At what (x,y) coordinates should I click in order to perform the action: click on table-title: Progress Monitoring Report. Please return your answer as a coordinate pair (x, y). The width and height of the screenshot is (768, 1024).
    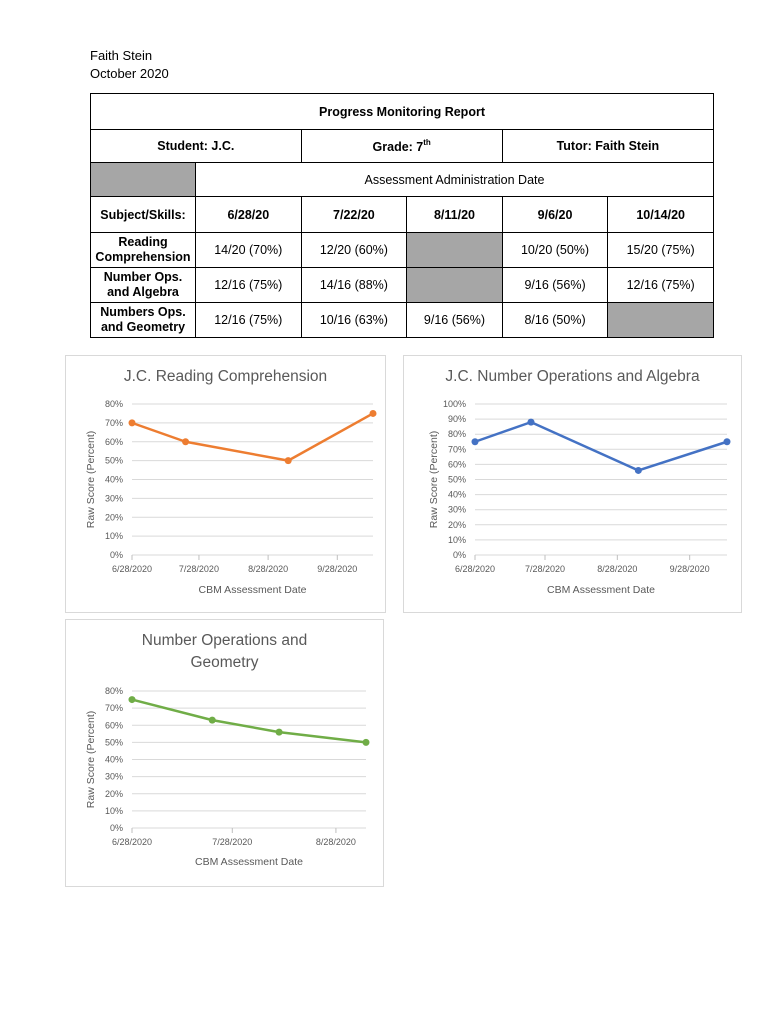
    Looking at the image, I should click on (402, 111).